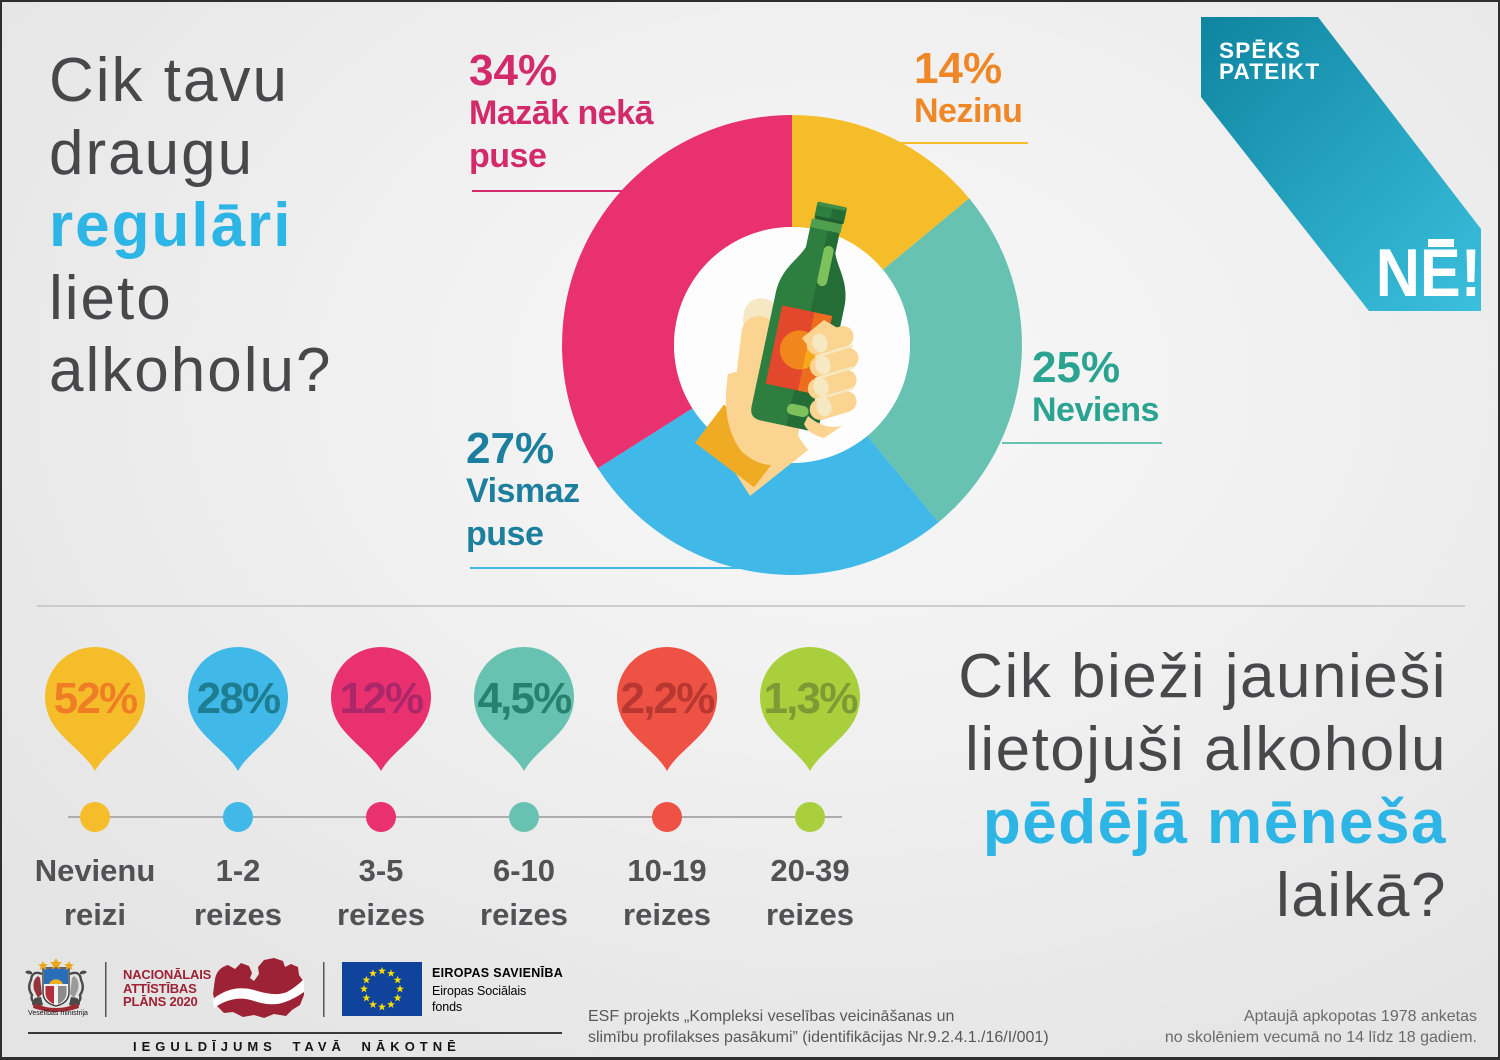 This screenshot has height=1060, width=1500. Describe the element at coordinates (381, 698) in the screenshot. I see `svg-text: 12%` at that location.